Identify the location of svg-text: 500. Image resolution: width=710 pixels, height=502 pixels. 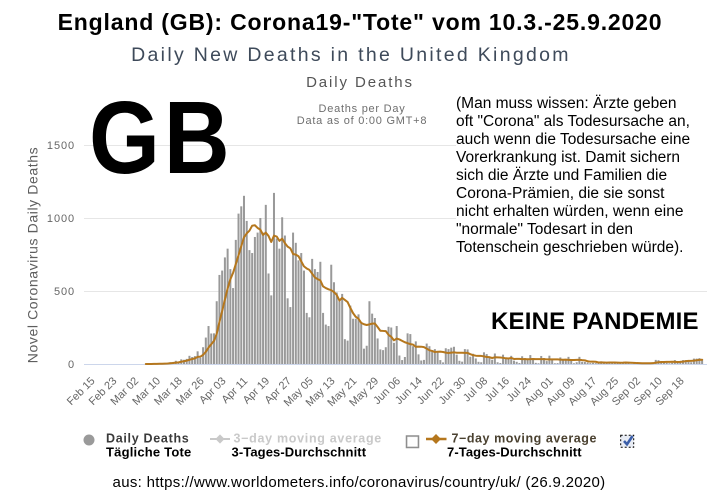
(64, 292).